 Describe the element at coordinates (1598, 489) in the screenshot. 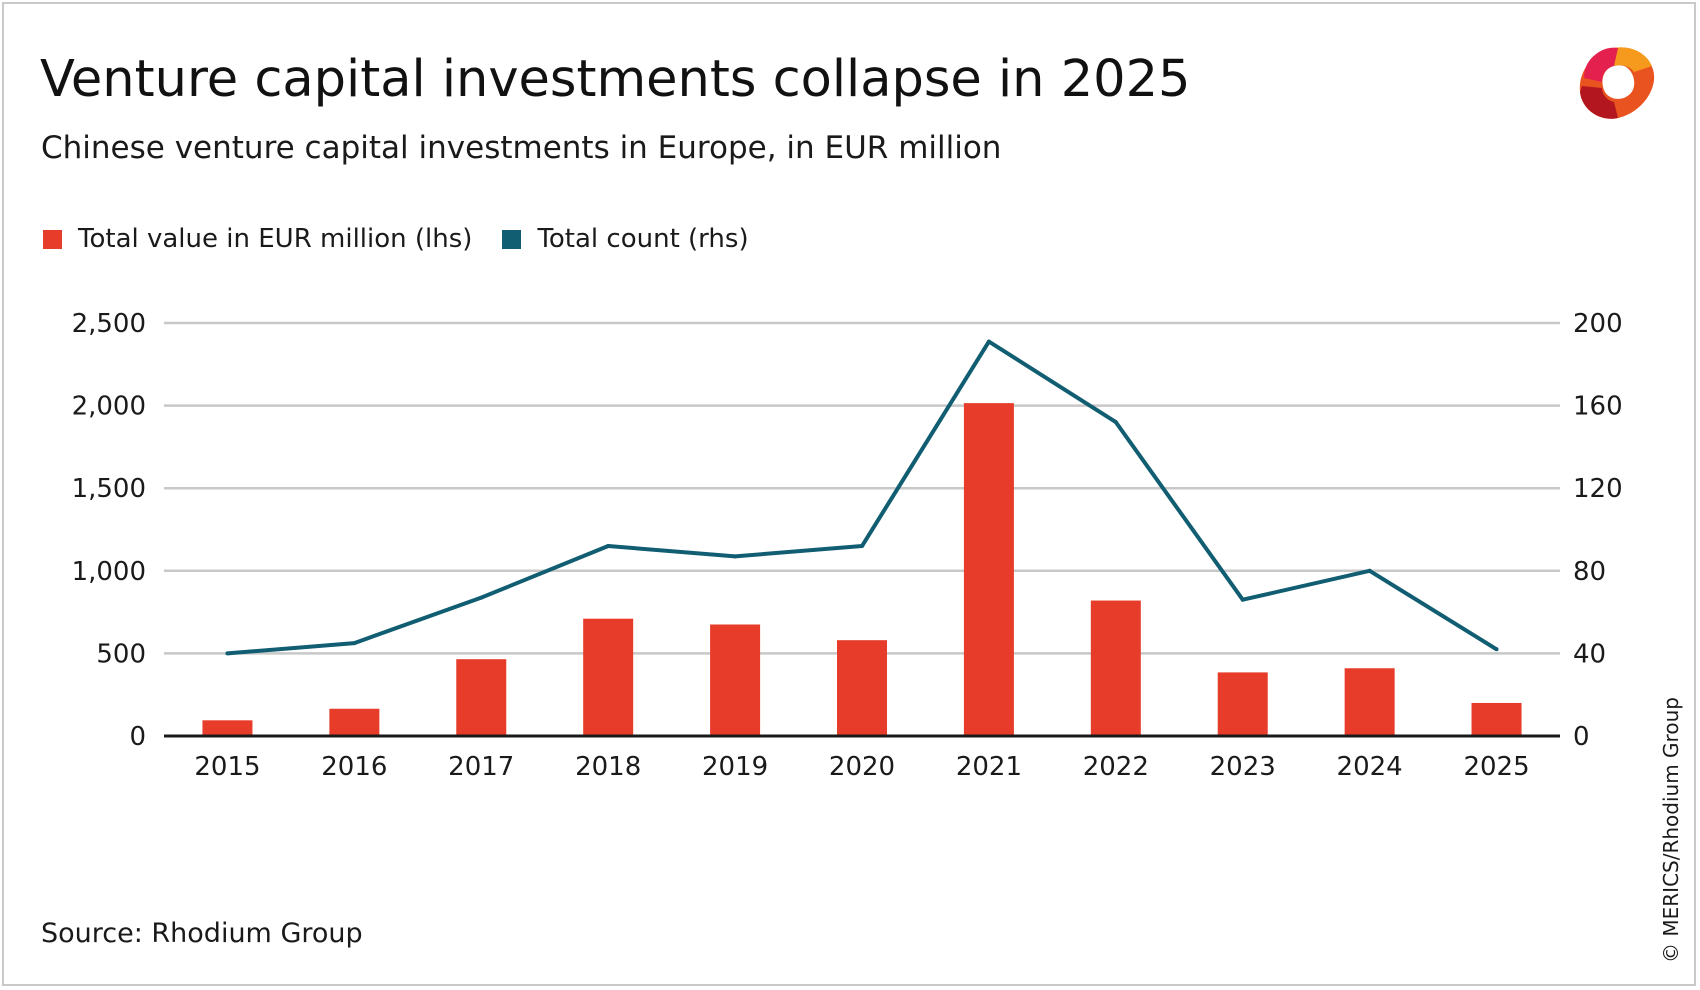

I see `y-right-tick-label: 120` at that location.